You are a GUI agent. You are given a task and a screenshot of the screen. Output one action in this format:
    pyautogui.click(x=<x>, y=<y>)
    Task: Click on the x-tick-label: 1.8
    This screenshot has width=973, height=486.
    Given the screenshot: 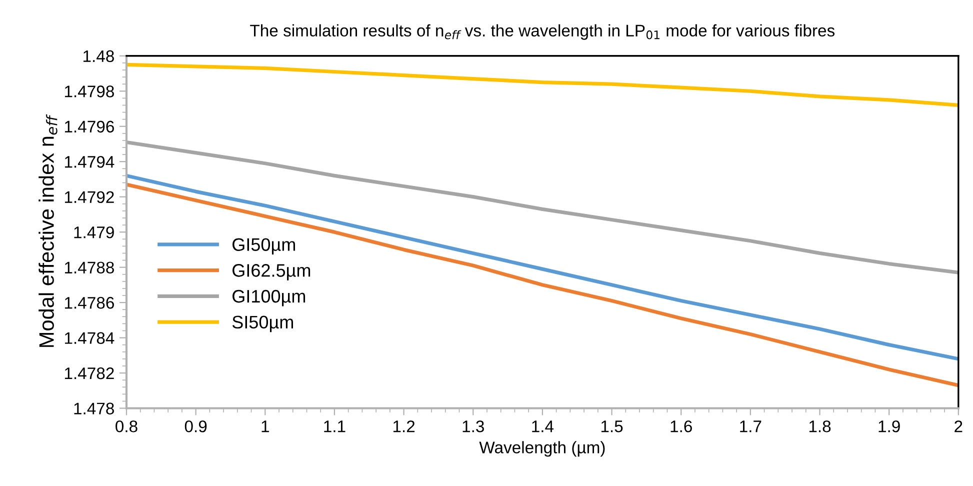 What is the action you would take?
    pyautogui.click(x=820, y=426)
    